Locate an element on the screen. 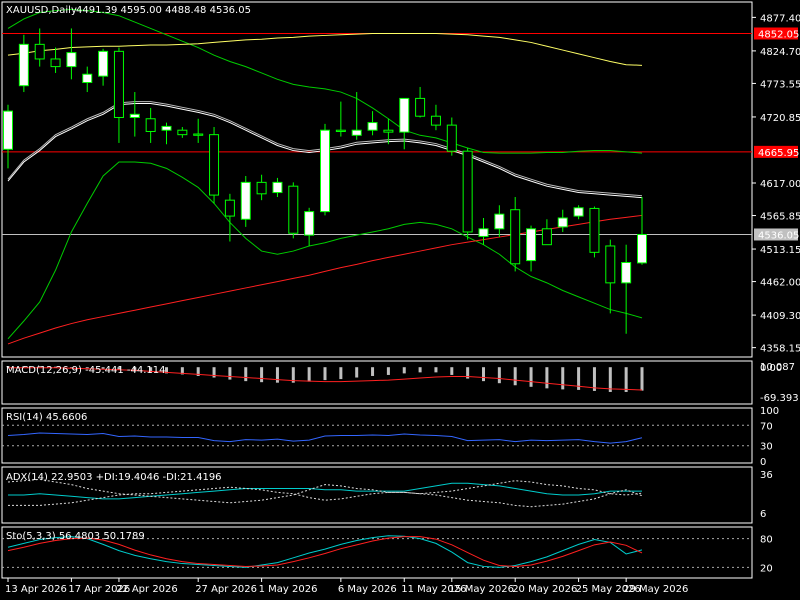 This screenshot has width=800, height=600. price-tick-label: 4462.00 is located at coordinates (780, 283).